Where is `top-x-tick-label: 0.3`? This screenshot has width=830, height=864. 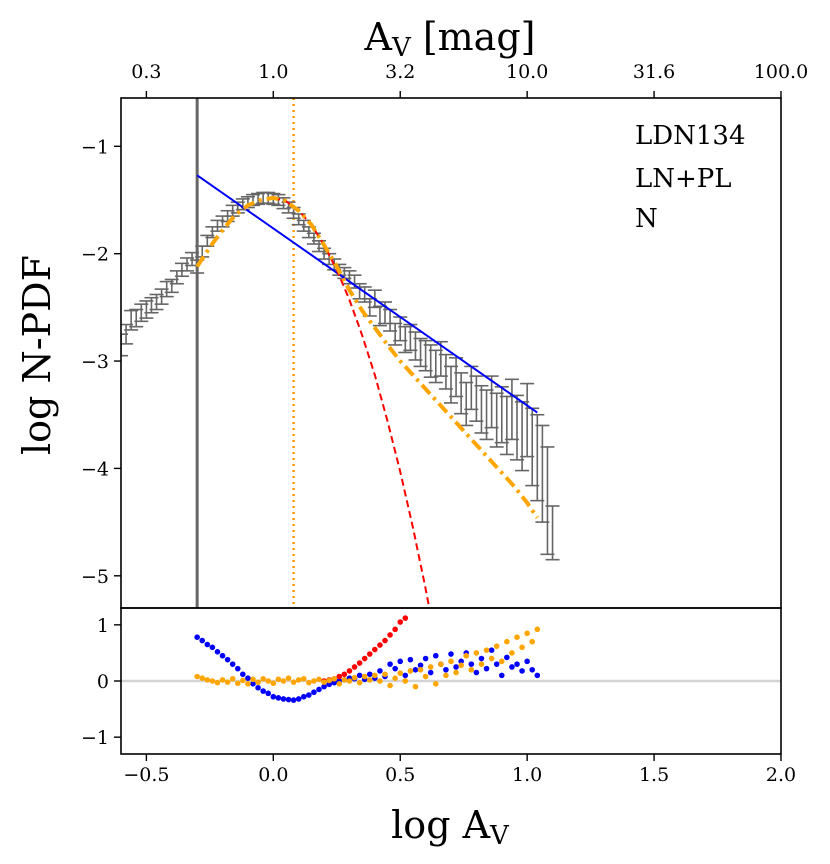
top-x-tick-label: 0.3 is located at coordinates (146, 72).